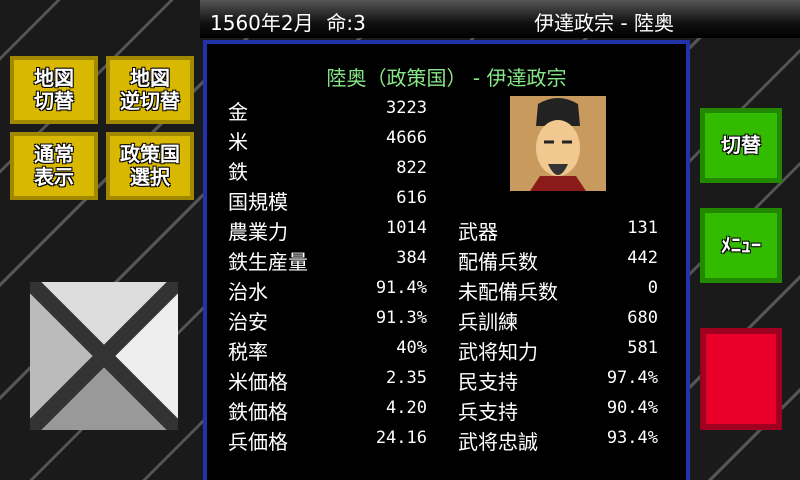 This screenshot has height=480, width=800. Describe the element at coordinates (446, 78) in the screenshot. I see `panel-title: 陸奥（政策国） - 伊達政宗` at that location.